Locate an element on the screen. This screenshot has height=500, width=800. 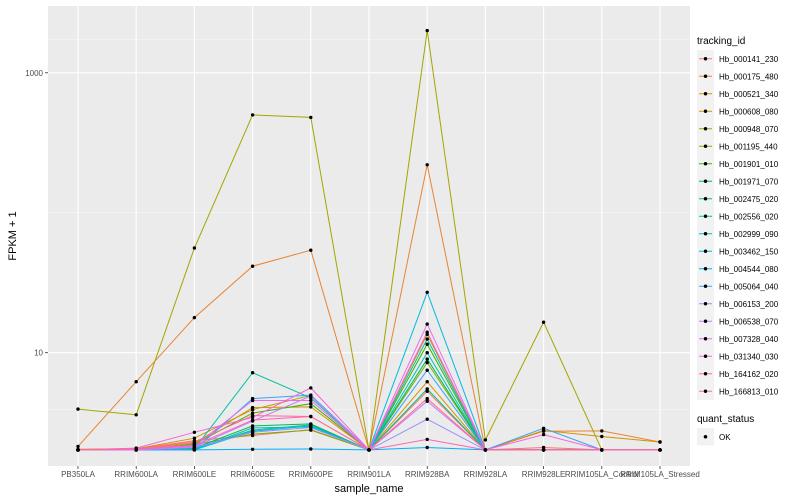
x-tick-label: RRIM105LA_Stressed is located at coordinates (660, 474).